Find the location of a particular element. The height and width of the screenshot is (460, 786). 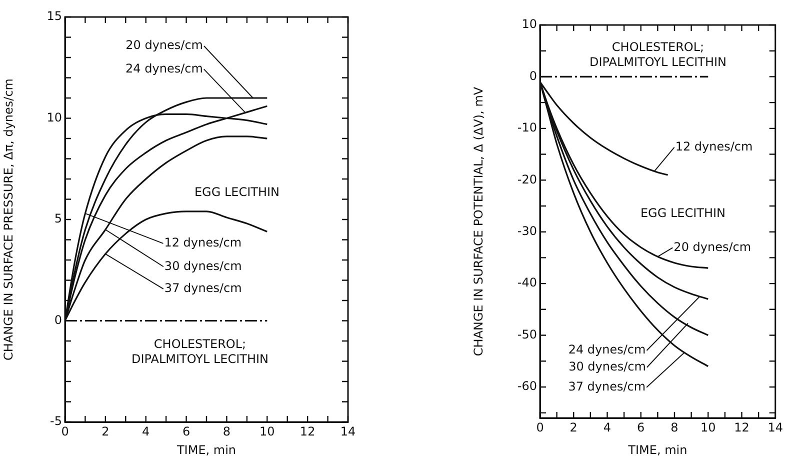

y-axis-title: CHANGE IN SURFACE PRESSURE, Δπ, dynes/cm is located at coordinates (8, 219).